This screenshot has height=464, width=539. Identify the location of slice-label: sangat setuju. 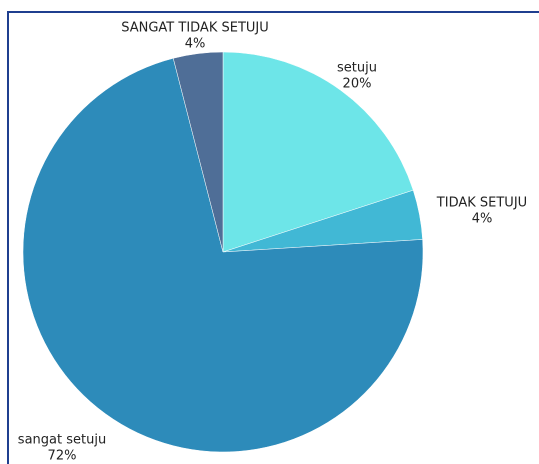
(62, 440).